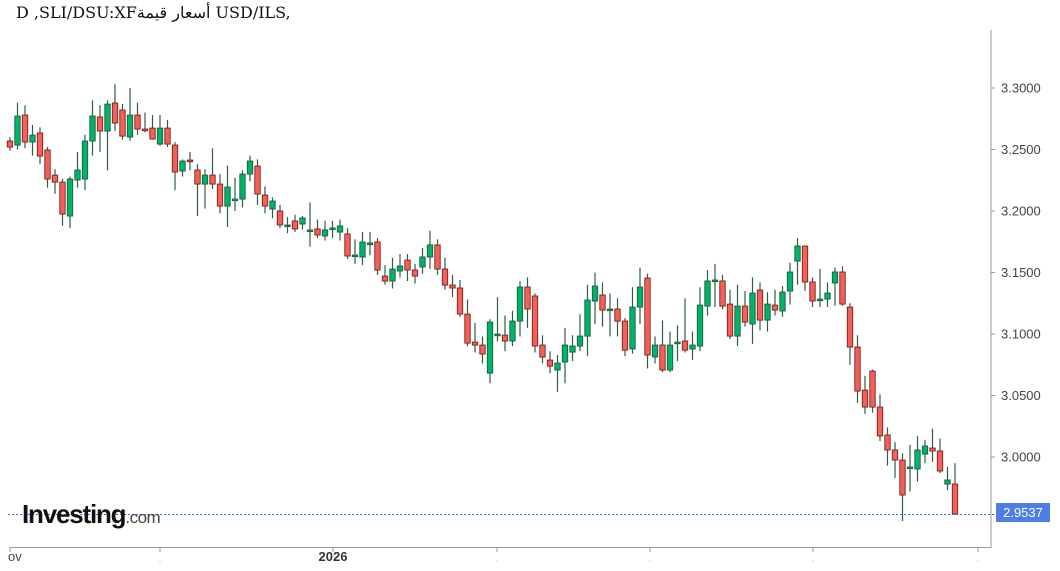 The height and width of the screenshot is (571, 1060). Describe the element at coordinates (1023, 512) in the screenshot. I see `last-price-badge: 2.9537` at that location.